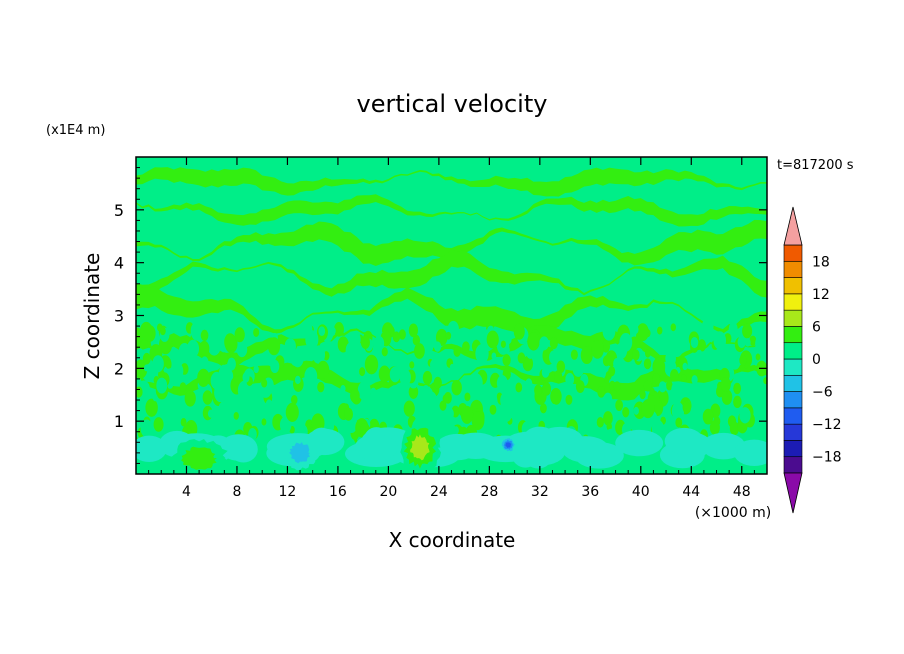 Image resolution: width=904 pixels, height=654 pixels. What do you see at coordinates (793, 226) in the screenshot?
I see `colorbar-over-arrow` at bounding box center [793, 226].